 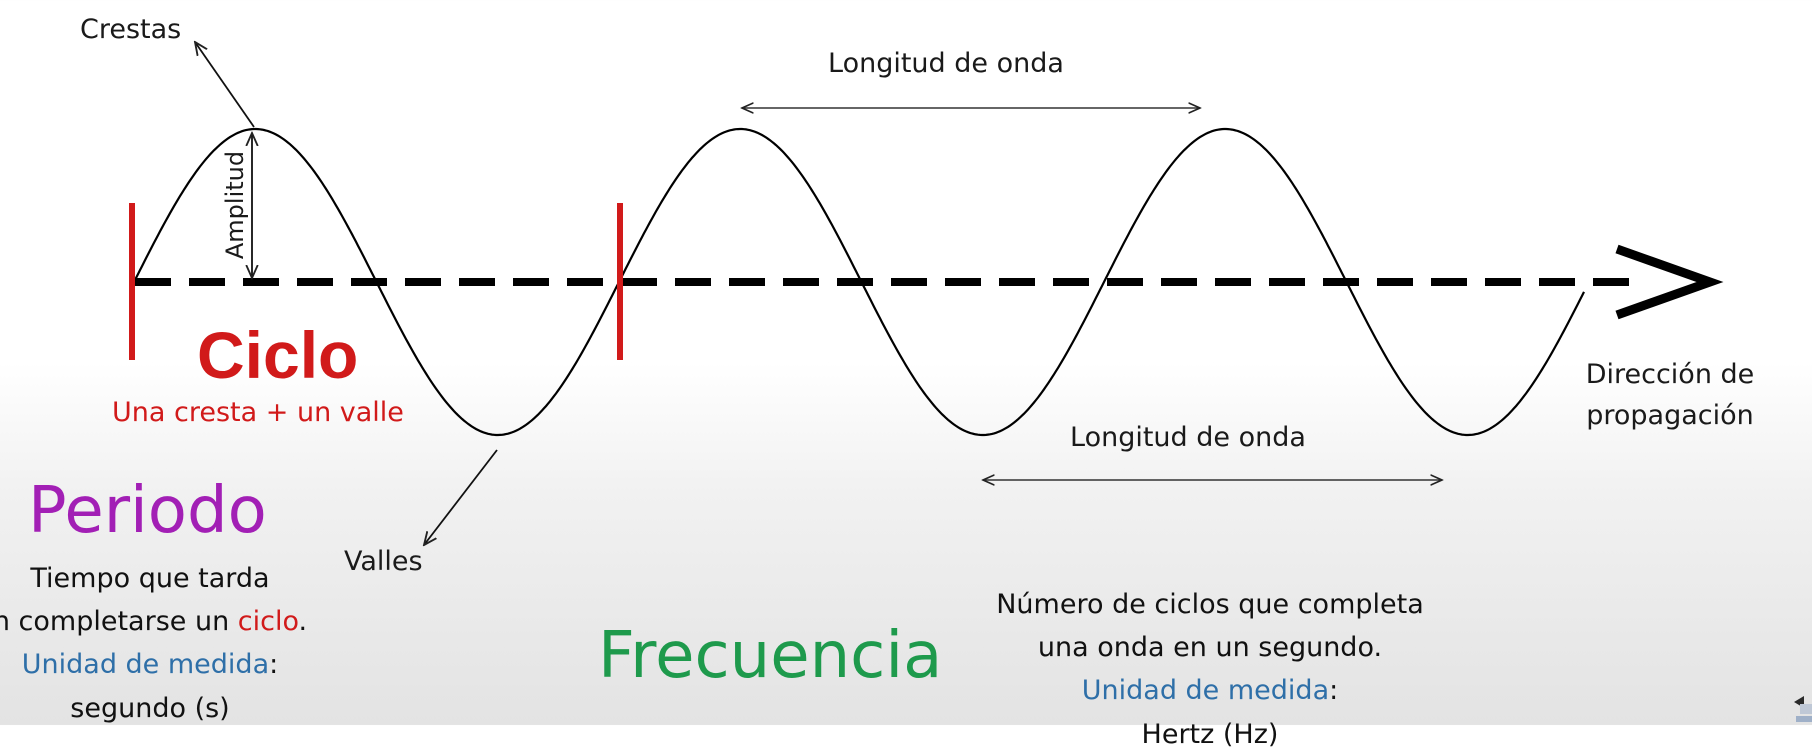 What do you see at coordinates (1670, 415) in the screenshot?
I see `propagation-direction-line2: propagación` at bounding box center [1670, 415].